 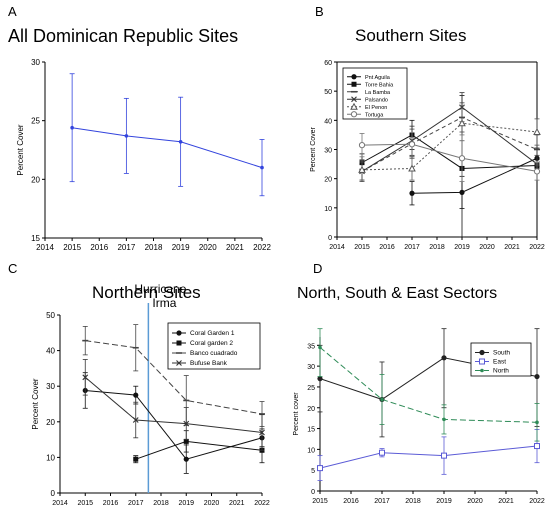 What do you see at coordinates (378, 93) in the screenshot?
I see `legend-entry: La Bamba` at bounding box center [378, 93].